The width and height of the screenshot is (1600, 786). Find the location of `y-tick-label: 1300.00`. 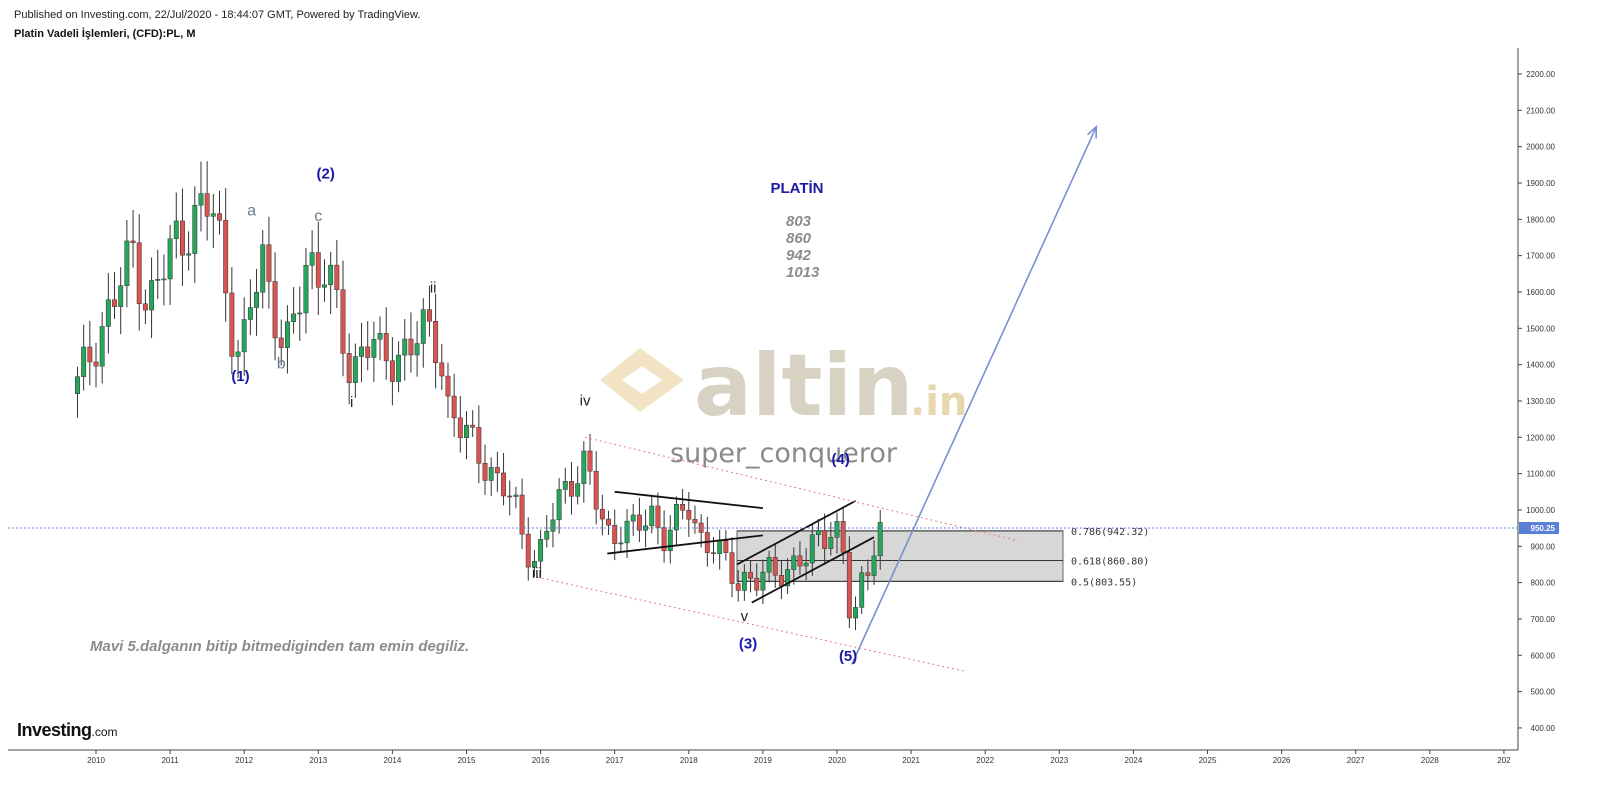

y-tick-label: 1300.00 is located at coordinates (1540, 401).